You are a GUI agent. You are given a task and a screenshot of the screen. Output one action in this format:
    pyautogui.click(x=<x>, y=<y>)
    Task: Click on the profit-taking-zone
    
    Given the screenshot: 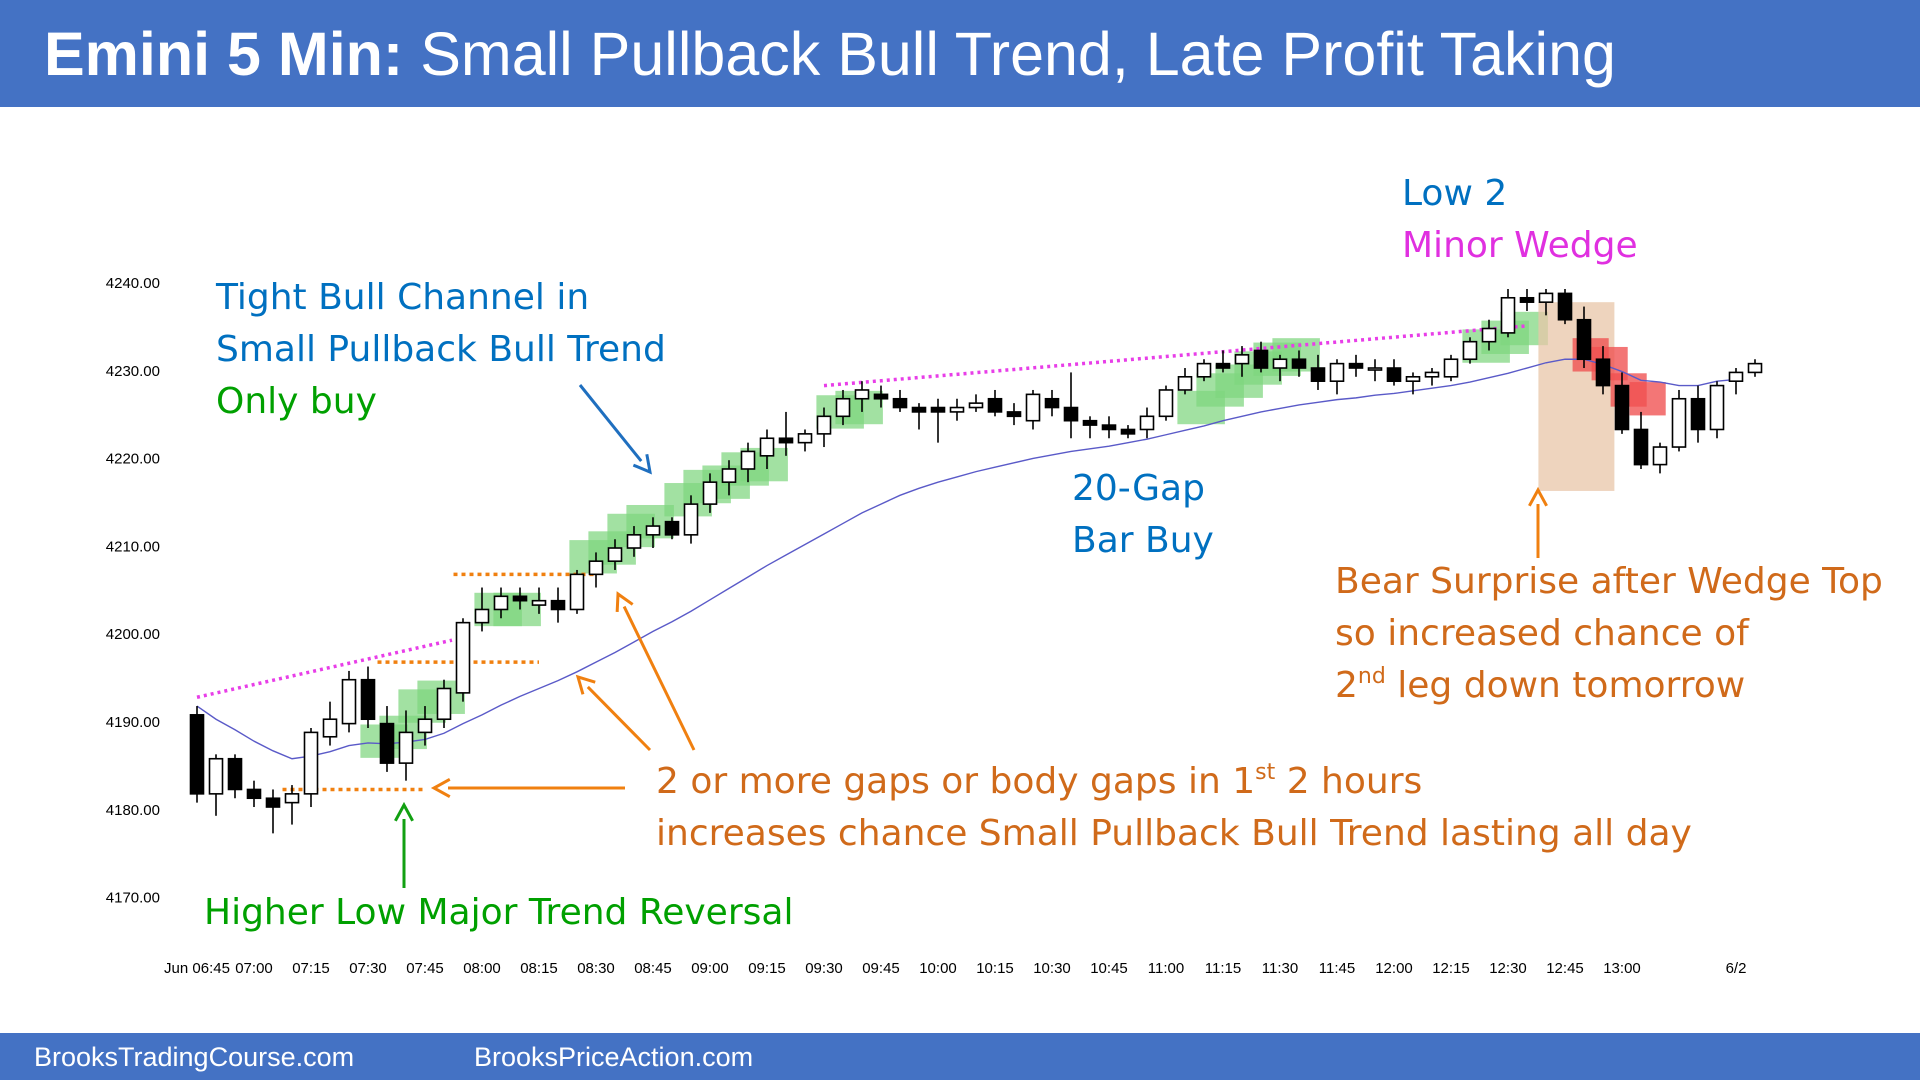 What is the action you would take?
    pyautogui.click(x=1576, y=396)
    